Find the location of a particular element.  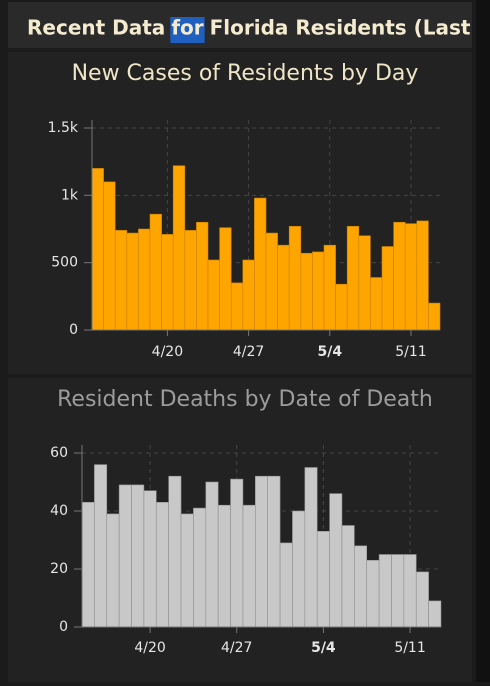

header-text: Florida Residents (Last is located at coordinates (340, 28).